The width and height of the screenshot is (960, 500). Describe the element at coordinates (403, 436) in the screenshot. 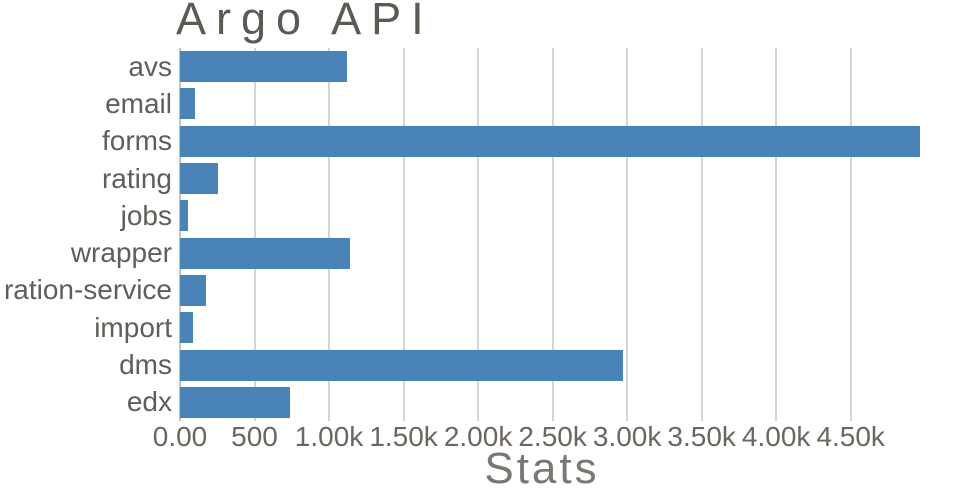

I see `x-tick-label: 1.50k` at that location.